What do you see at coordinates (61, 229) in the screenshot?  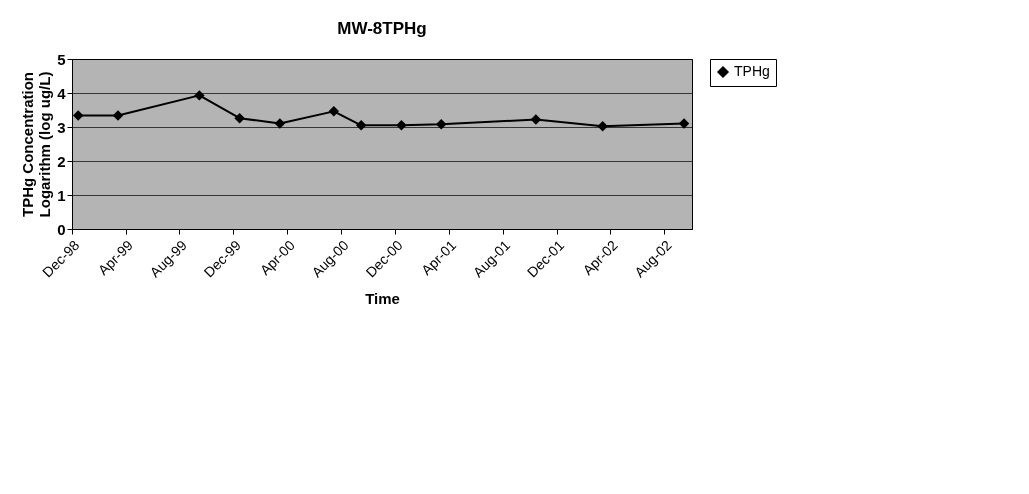 I see `y-tick-label: 0` at bounding box center [61, 229].